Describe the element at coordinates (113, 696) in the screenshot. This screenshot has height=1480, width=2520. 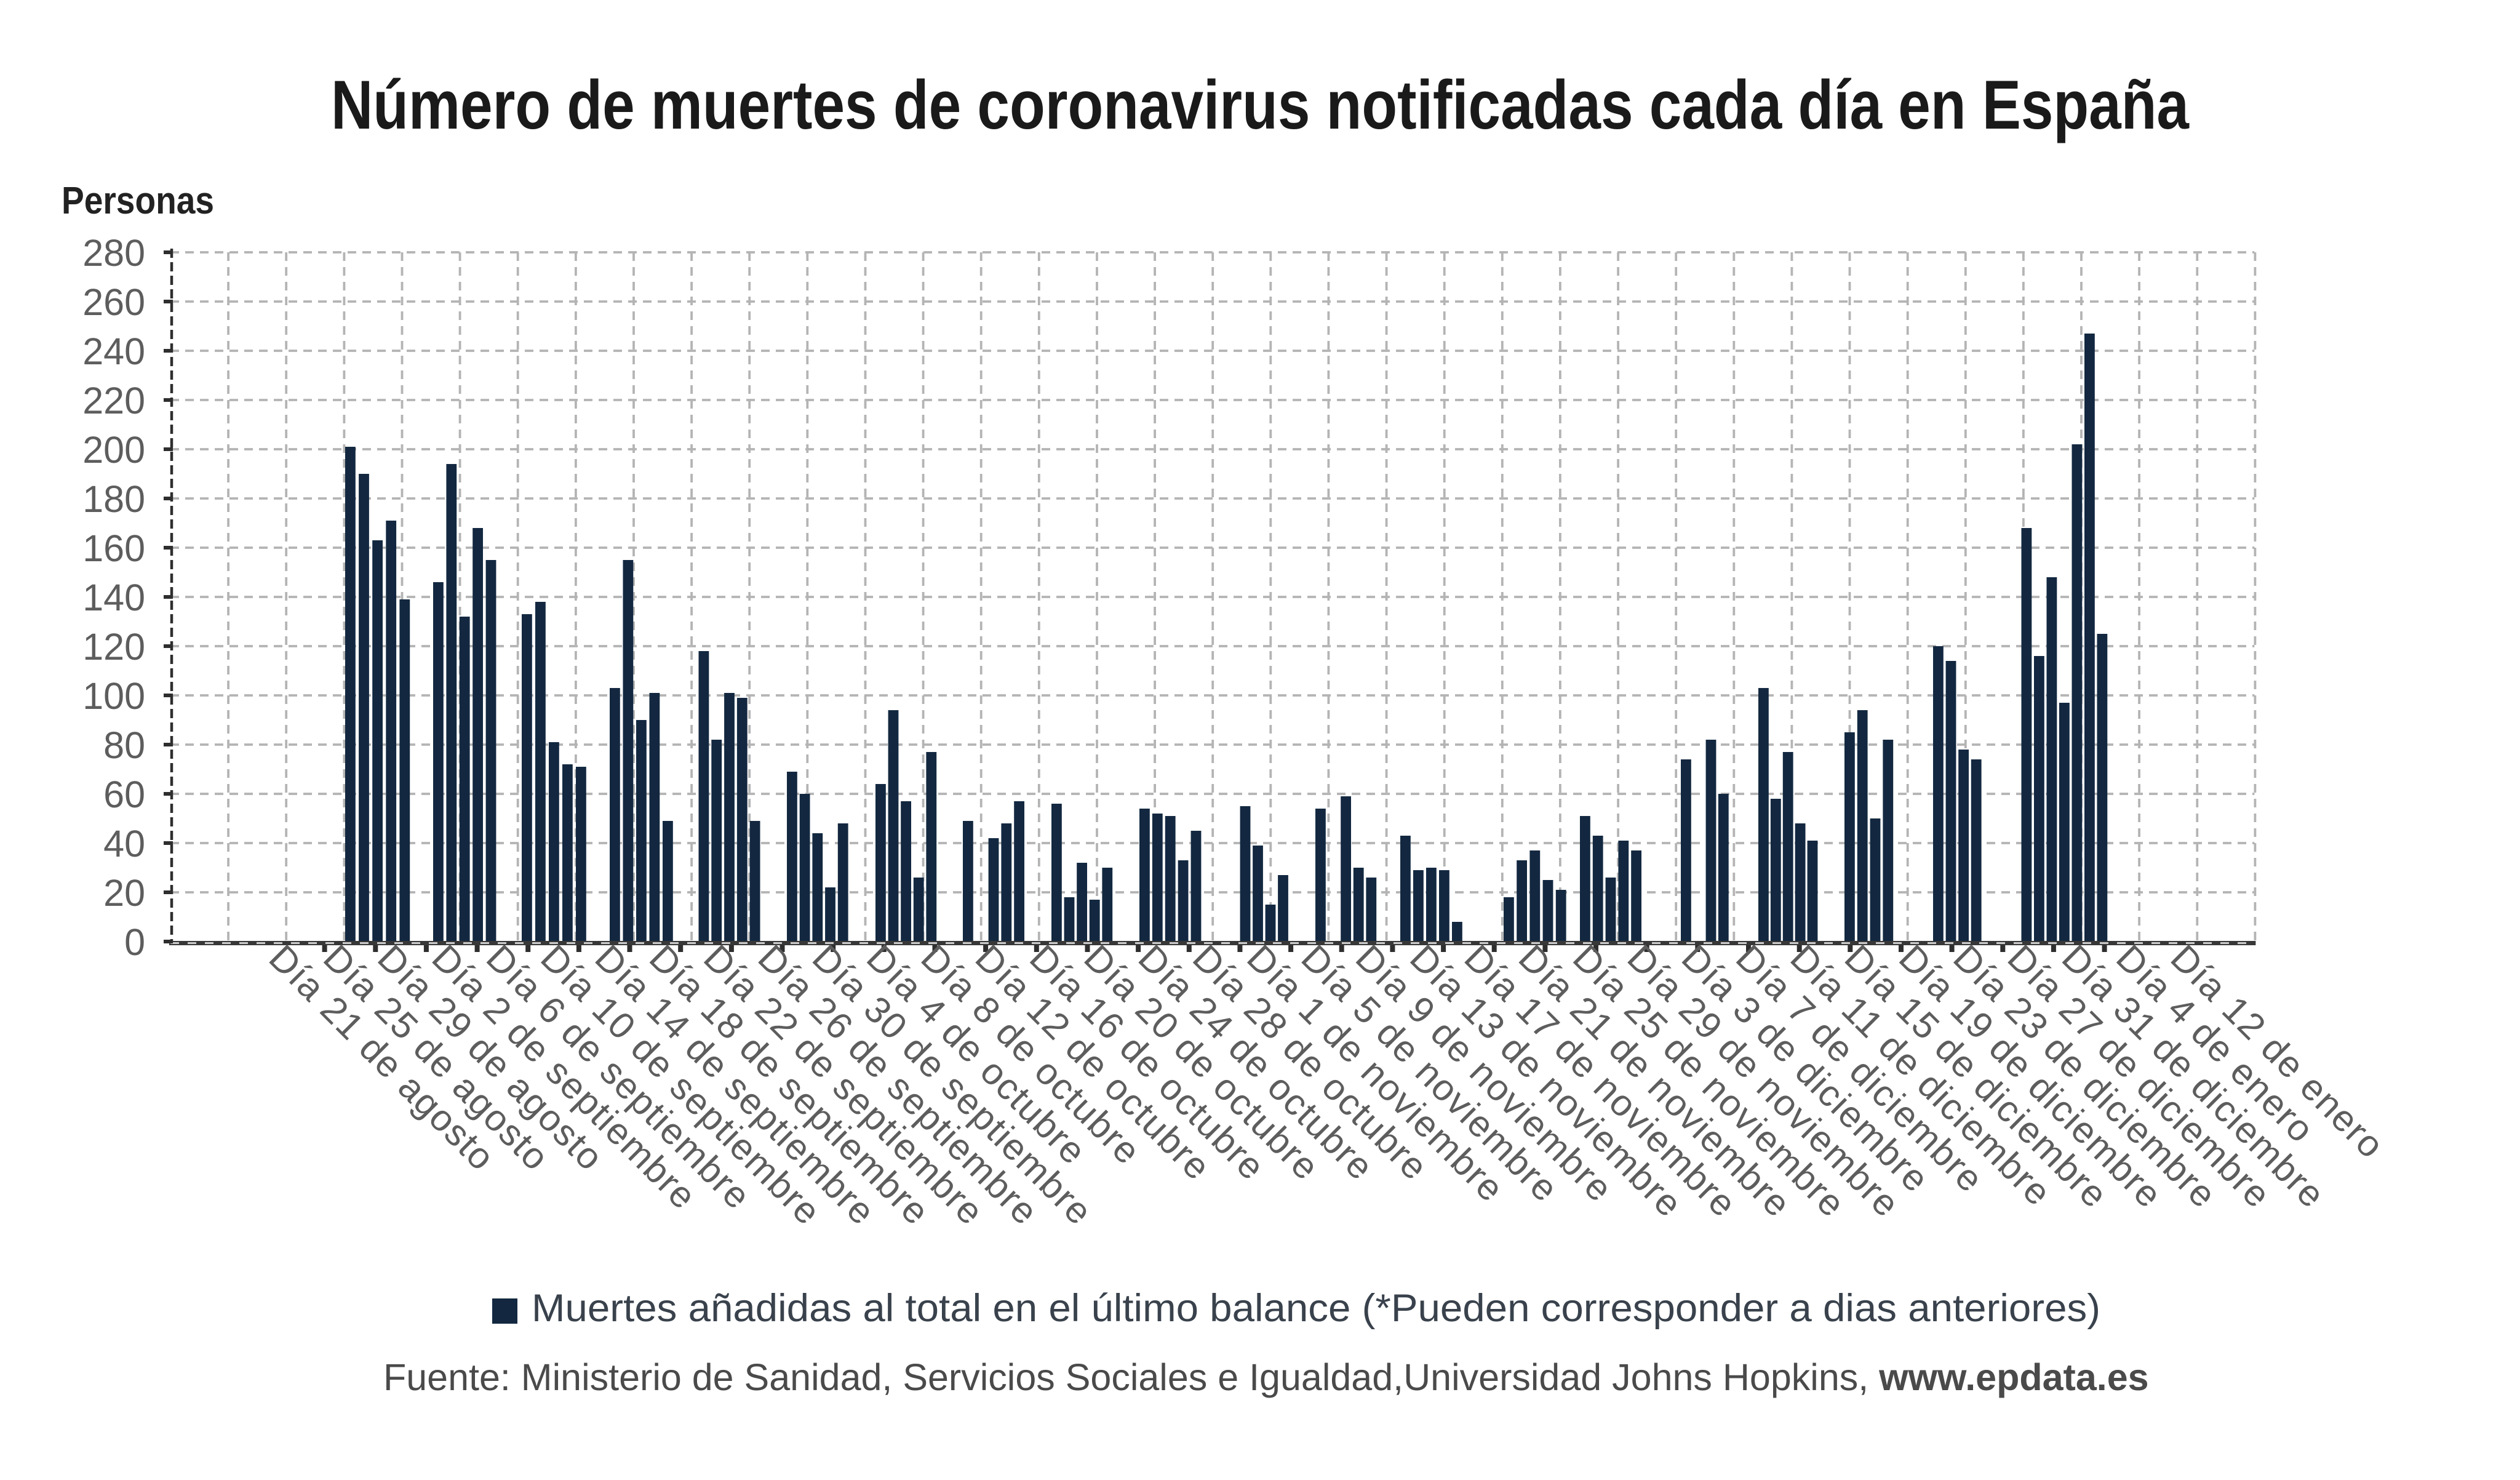
I see `svg-text: 100` at that location.